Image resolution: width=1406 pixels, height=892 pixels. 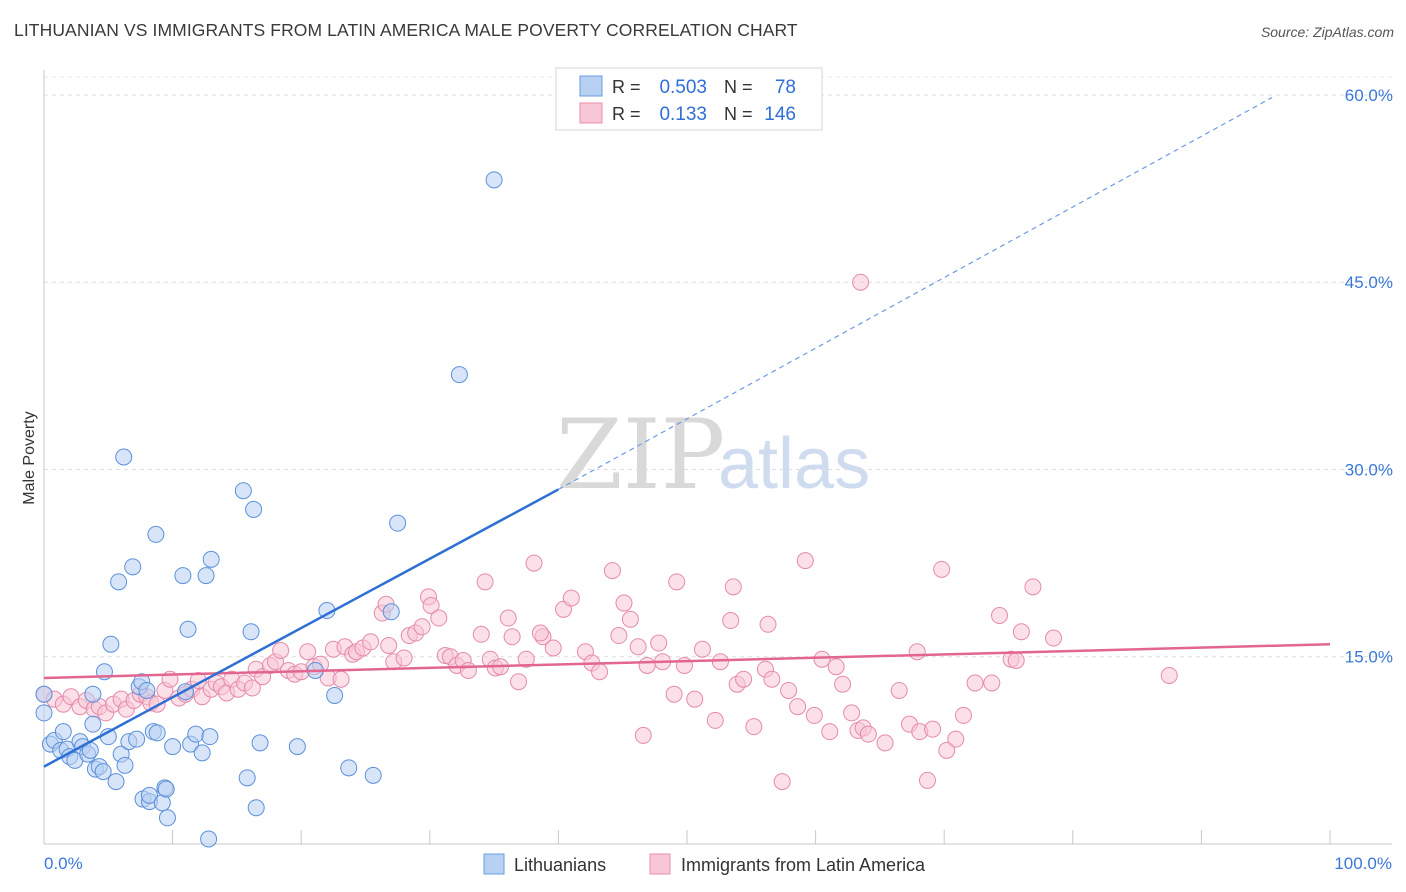 What do you see at coordinates (1369, 657) in the screenshot?
I see `y-tick-label: 15.0%` at bounding box center [1369, 657].